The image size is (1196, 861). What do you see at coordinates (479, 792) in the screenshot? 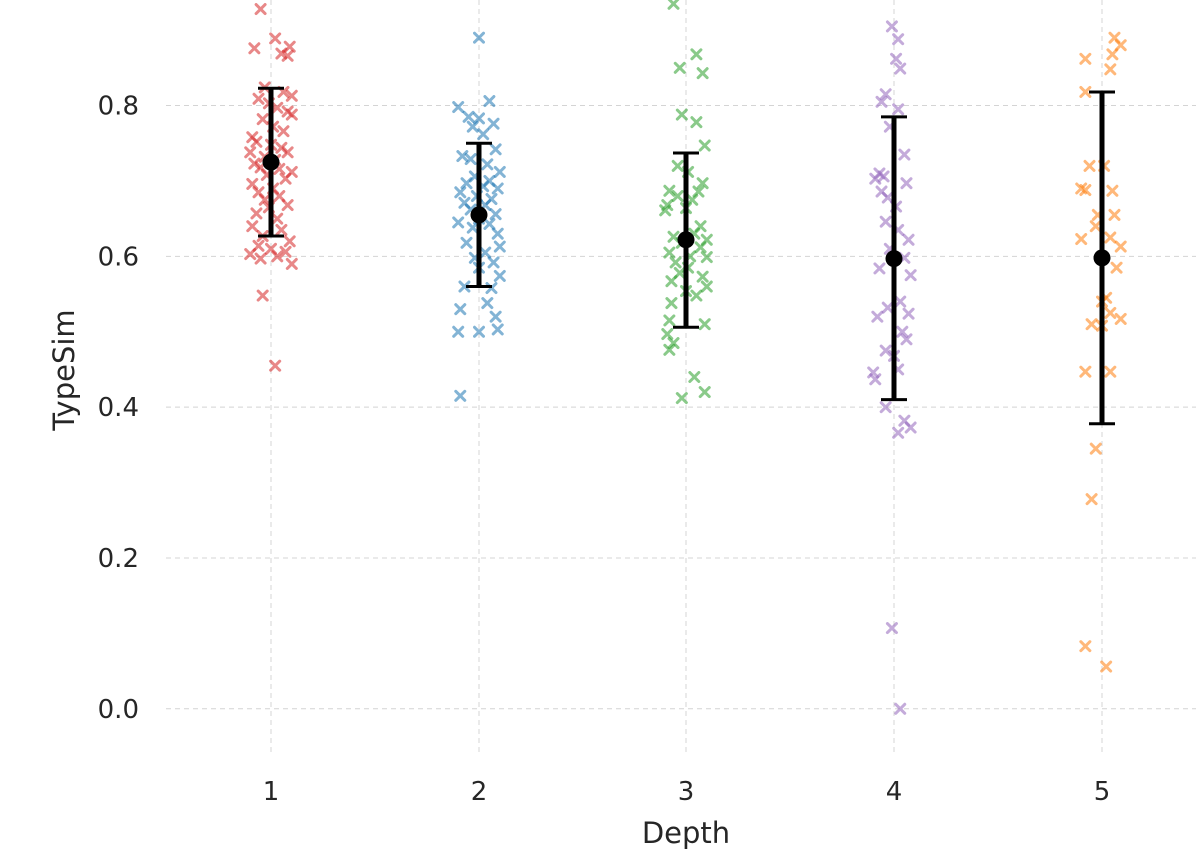
I see `x-tick-label: 2` at bounding box center [479, 792].